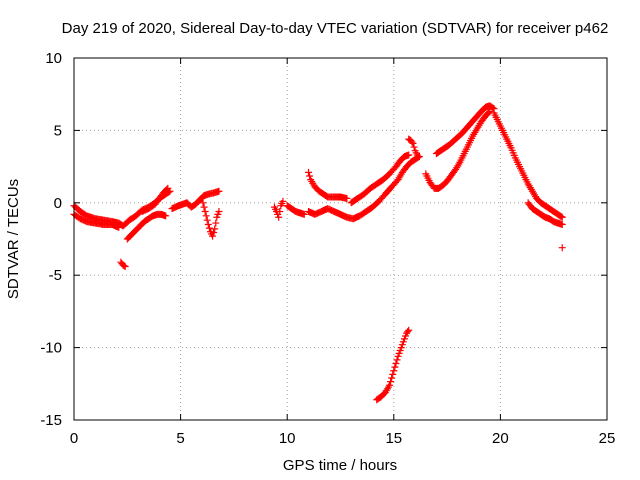 This screenshot has width=640, height=480. I want to click on y-axis-label: SDTVAR / TECUs, so click(13, 239).